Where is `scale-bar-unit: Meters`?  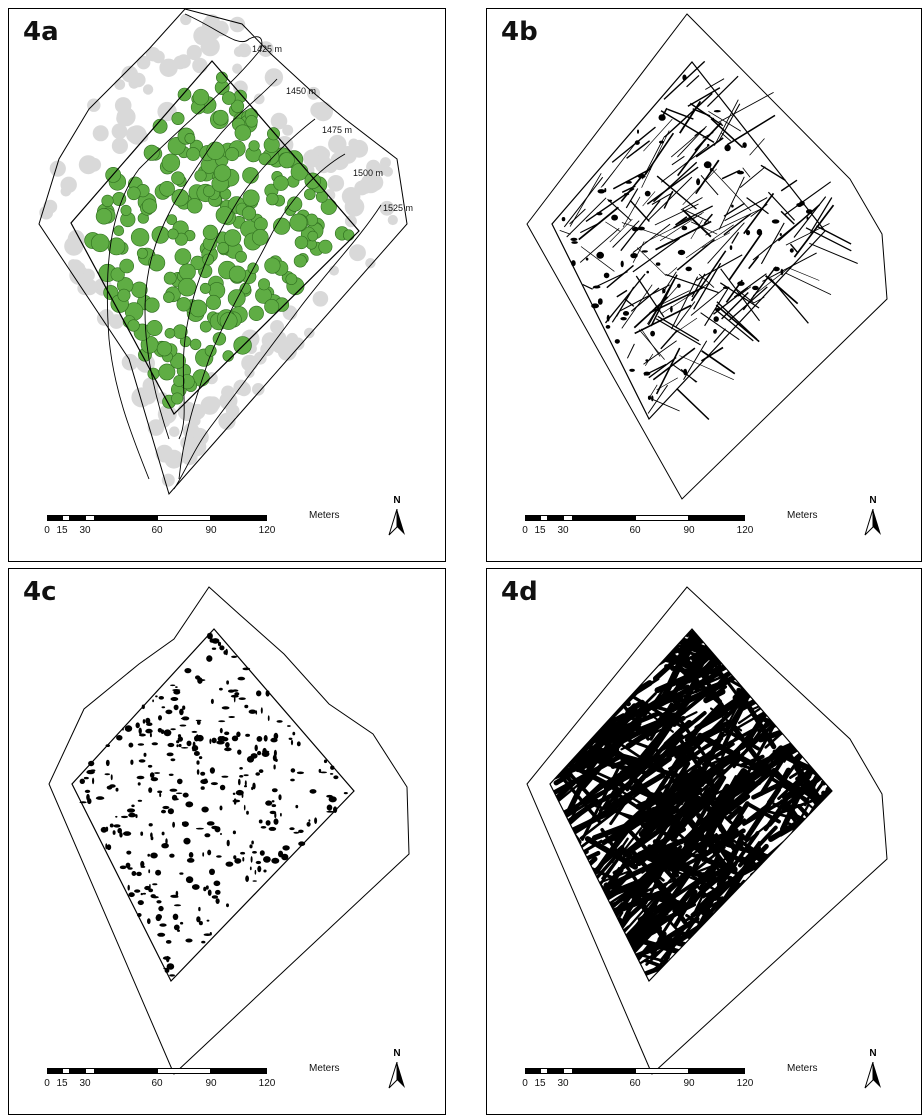
scale-bar-unit: Meters is located at coordinates (324, 1068).